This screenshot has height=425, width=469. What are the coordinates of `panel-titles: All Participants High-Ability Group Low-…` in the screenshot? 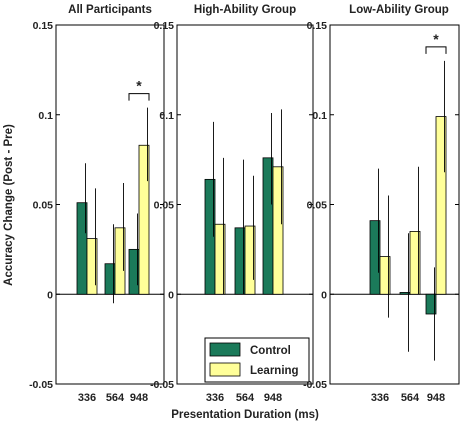 It's located at (258, 10).